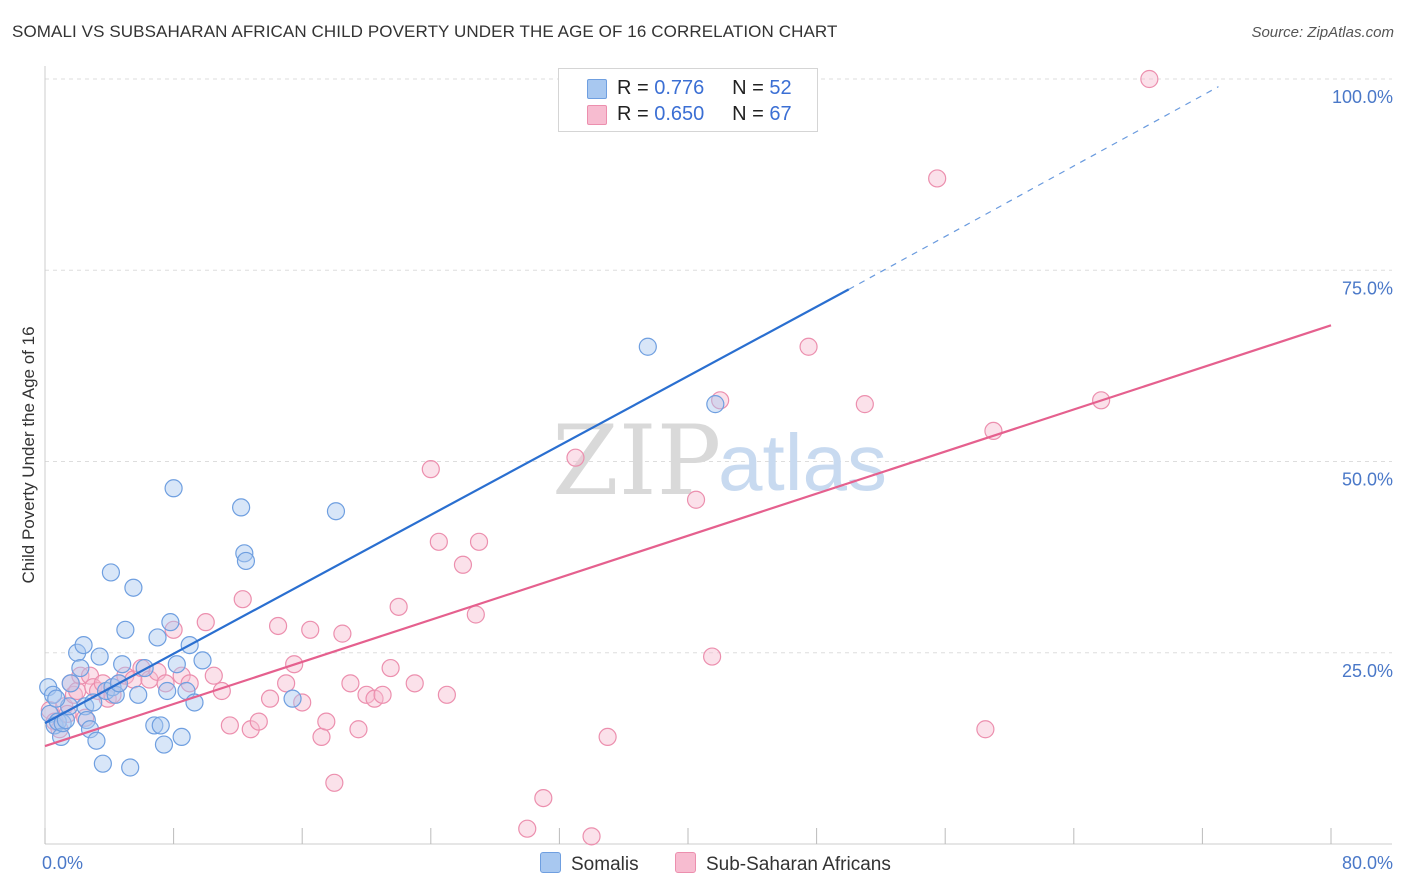 This screenshot has width=1406, height=892. Describe the element at coordinates (679, 88) in the screenshot. I see `somali-r-value: 0.776` at that location.